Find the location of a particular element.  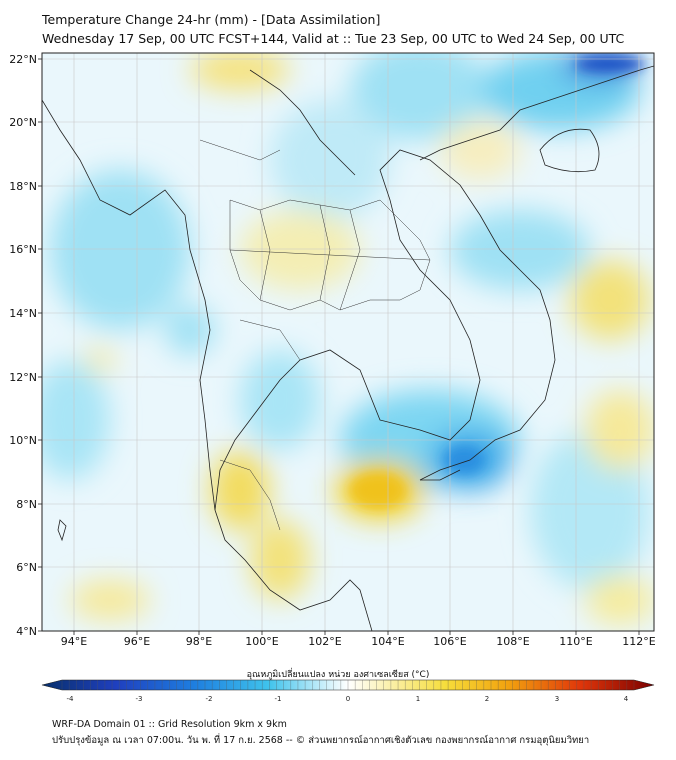

lat-label: 12°N is located at coordinates (23, 377).